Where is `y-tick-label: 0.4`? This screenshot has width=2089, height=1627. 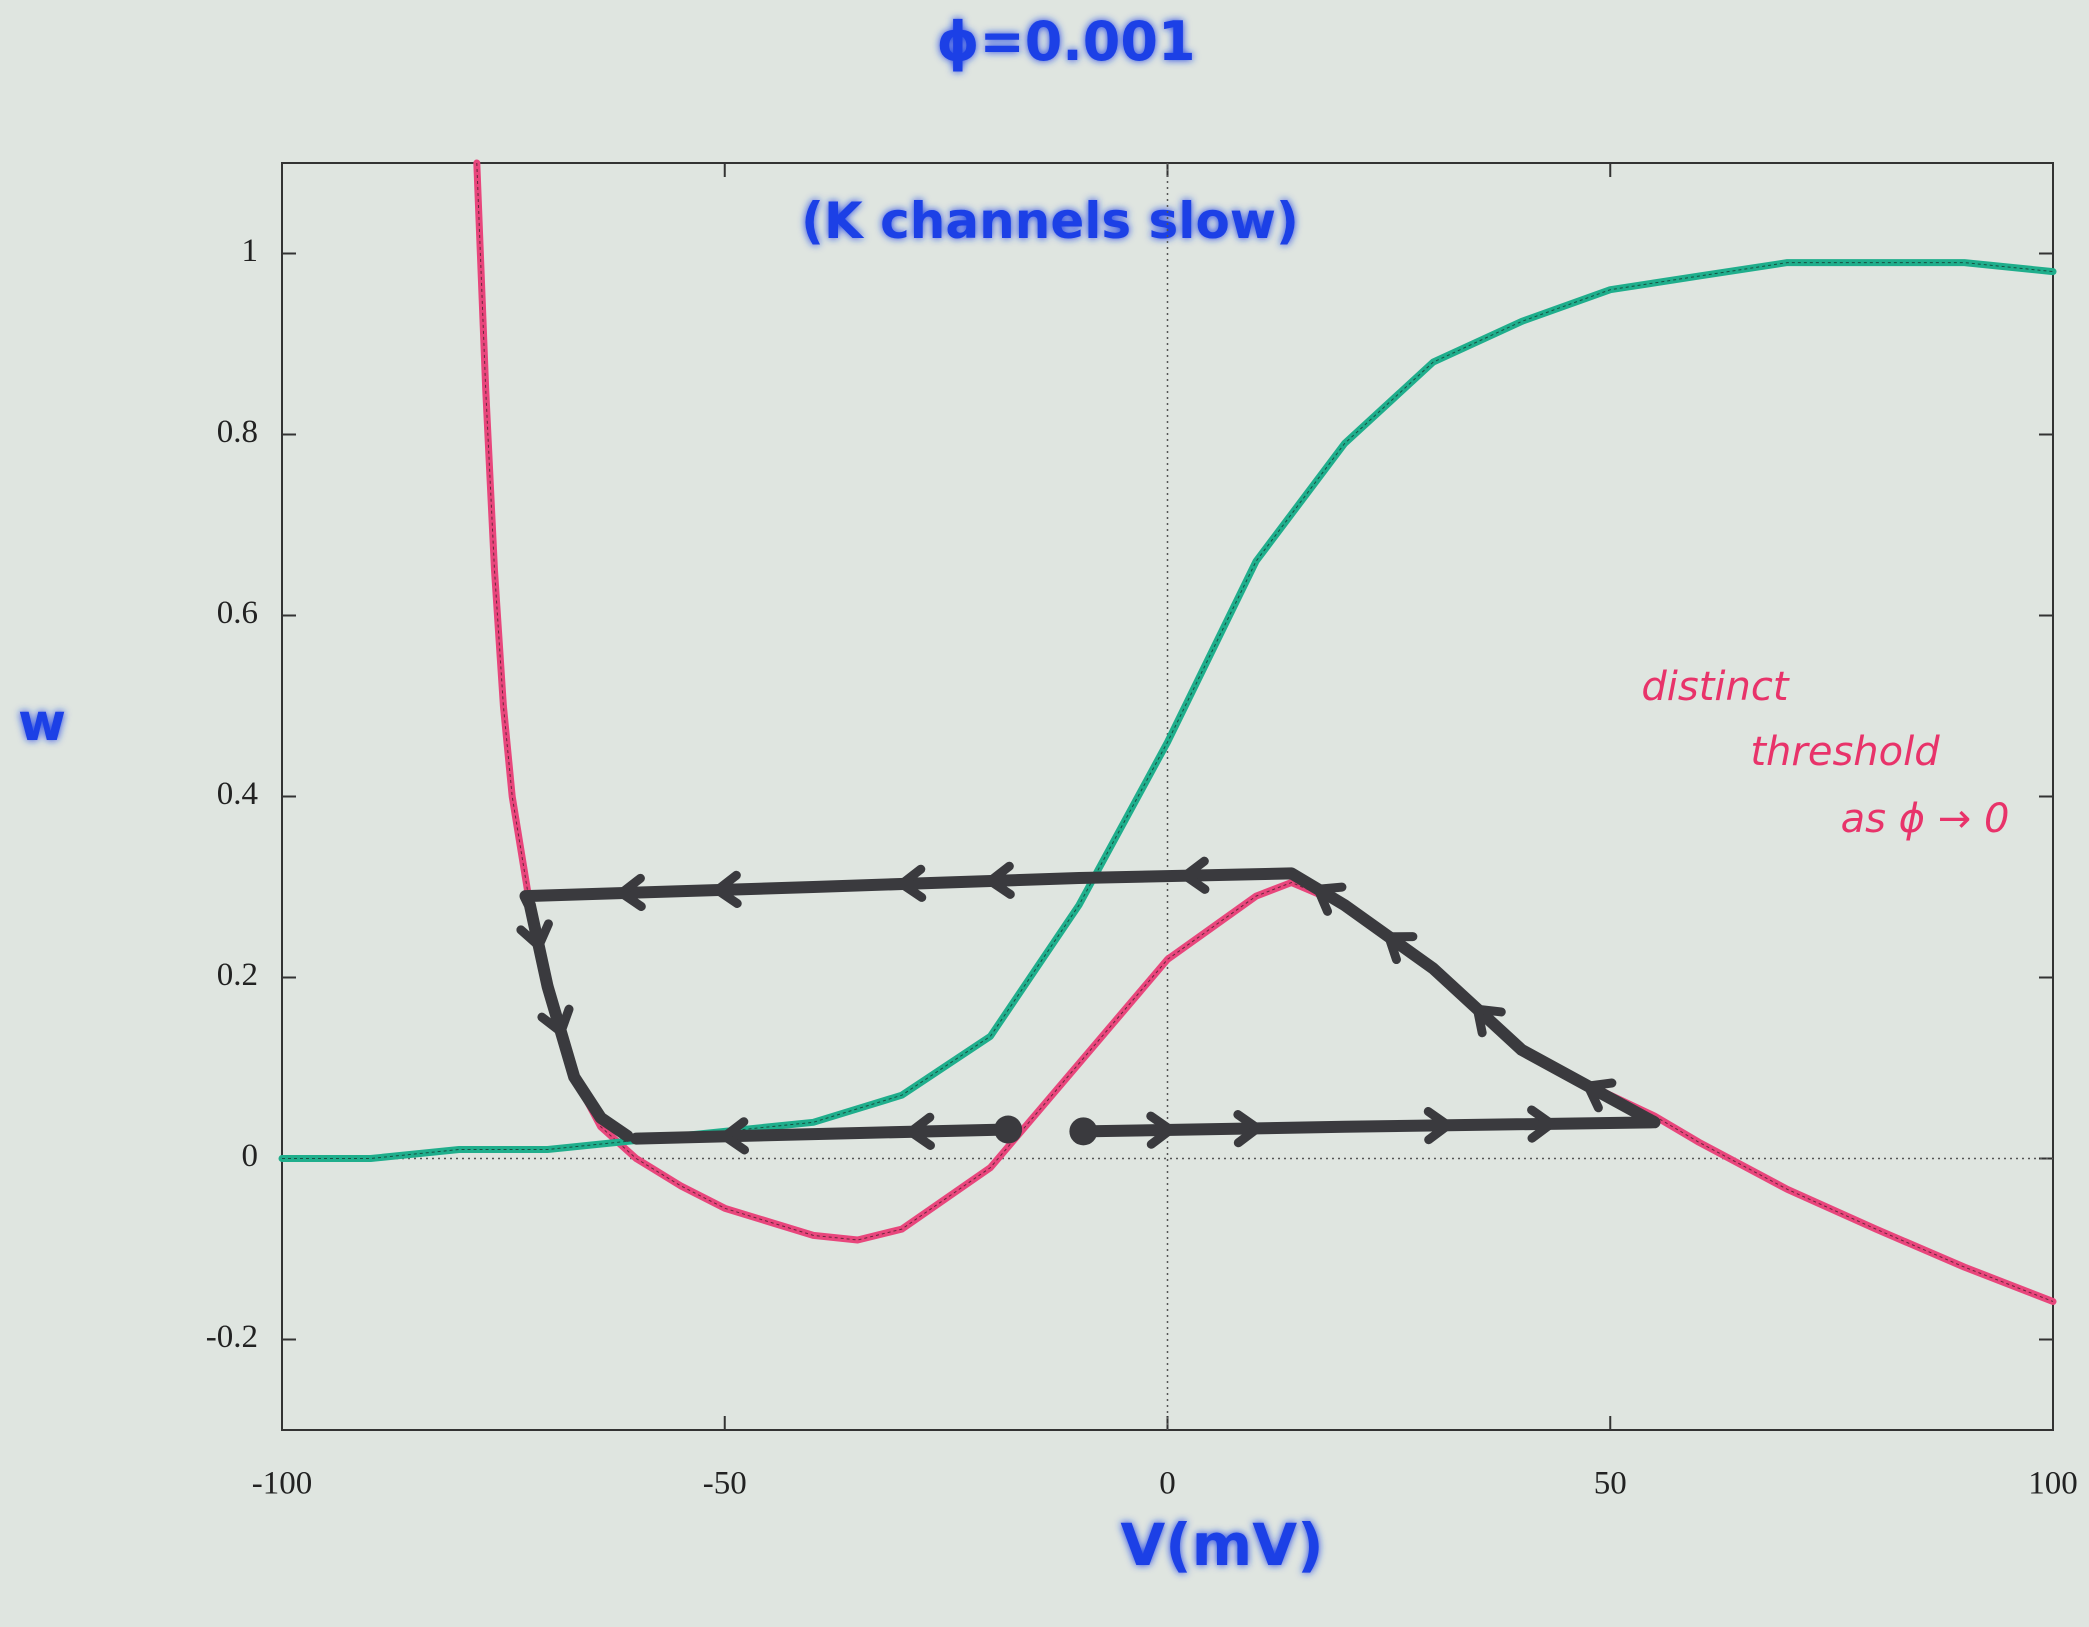 y-tick-label: 0.4 is located at coordinates (237, 794).